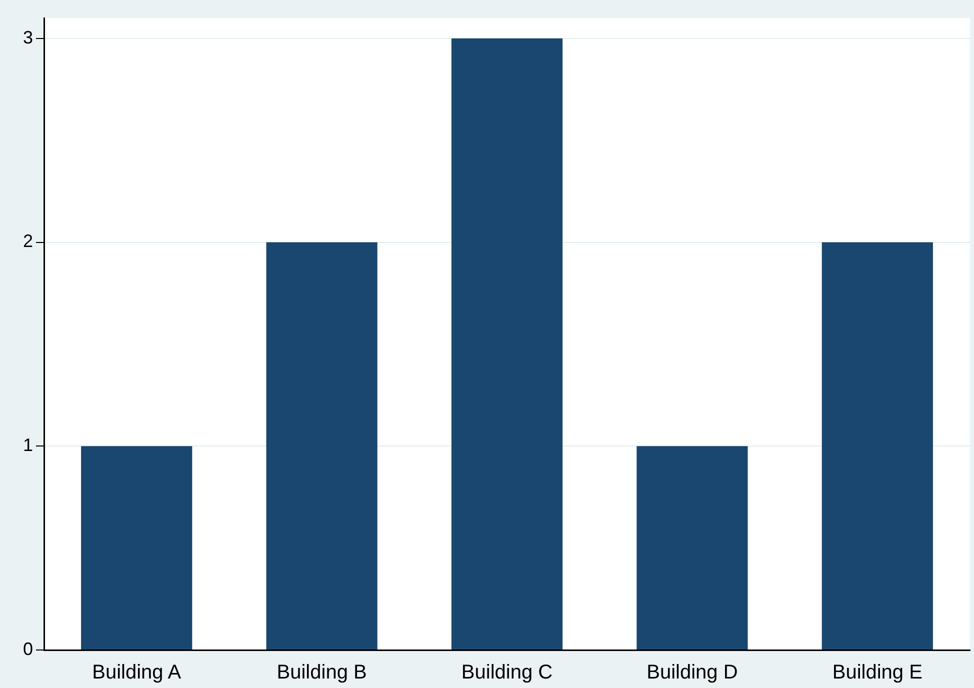  I want to click on x-tick-label: Building E, so click(877, 673).